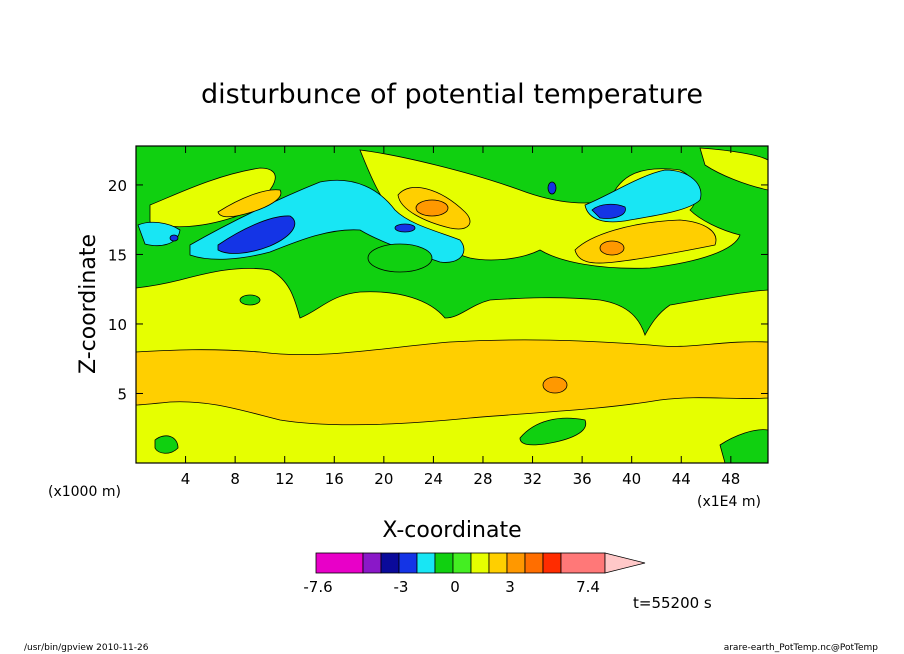 The height and width of the screenshot is (654, 904). Describe the element at coordinates (186, 479) in the screenshot. I see `x-tick-label: 4` at that location.